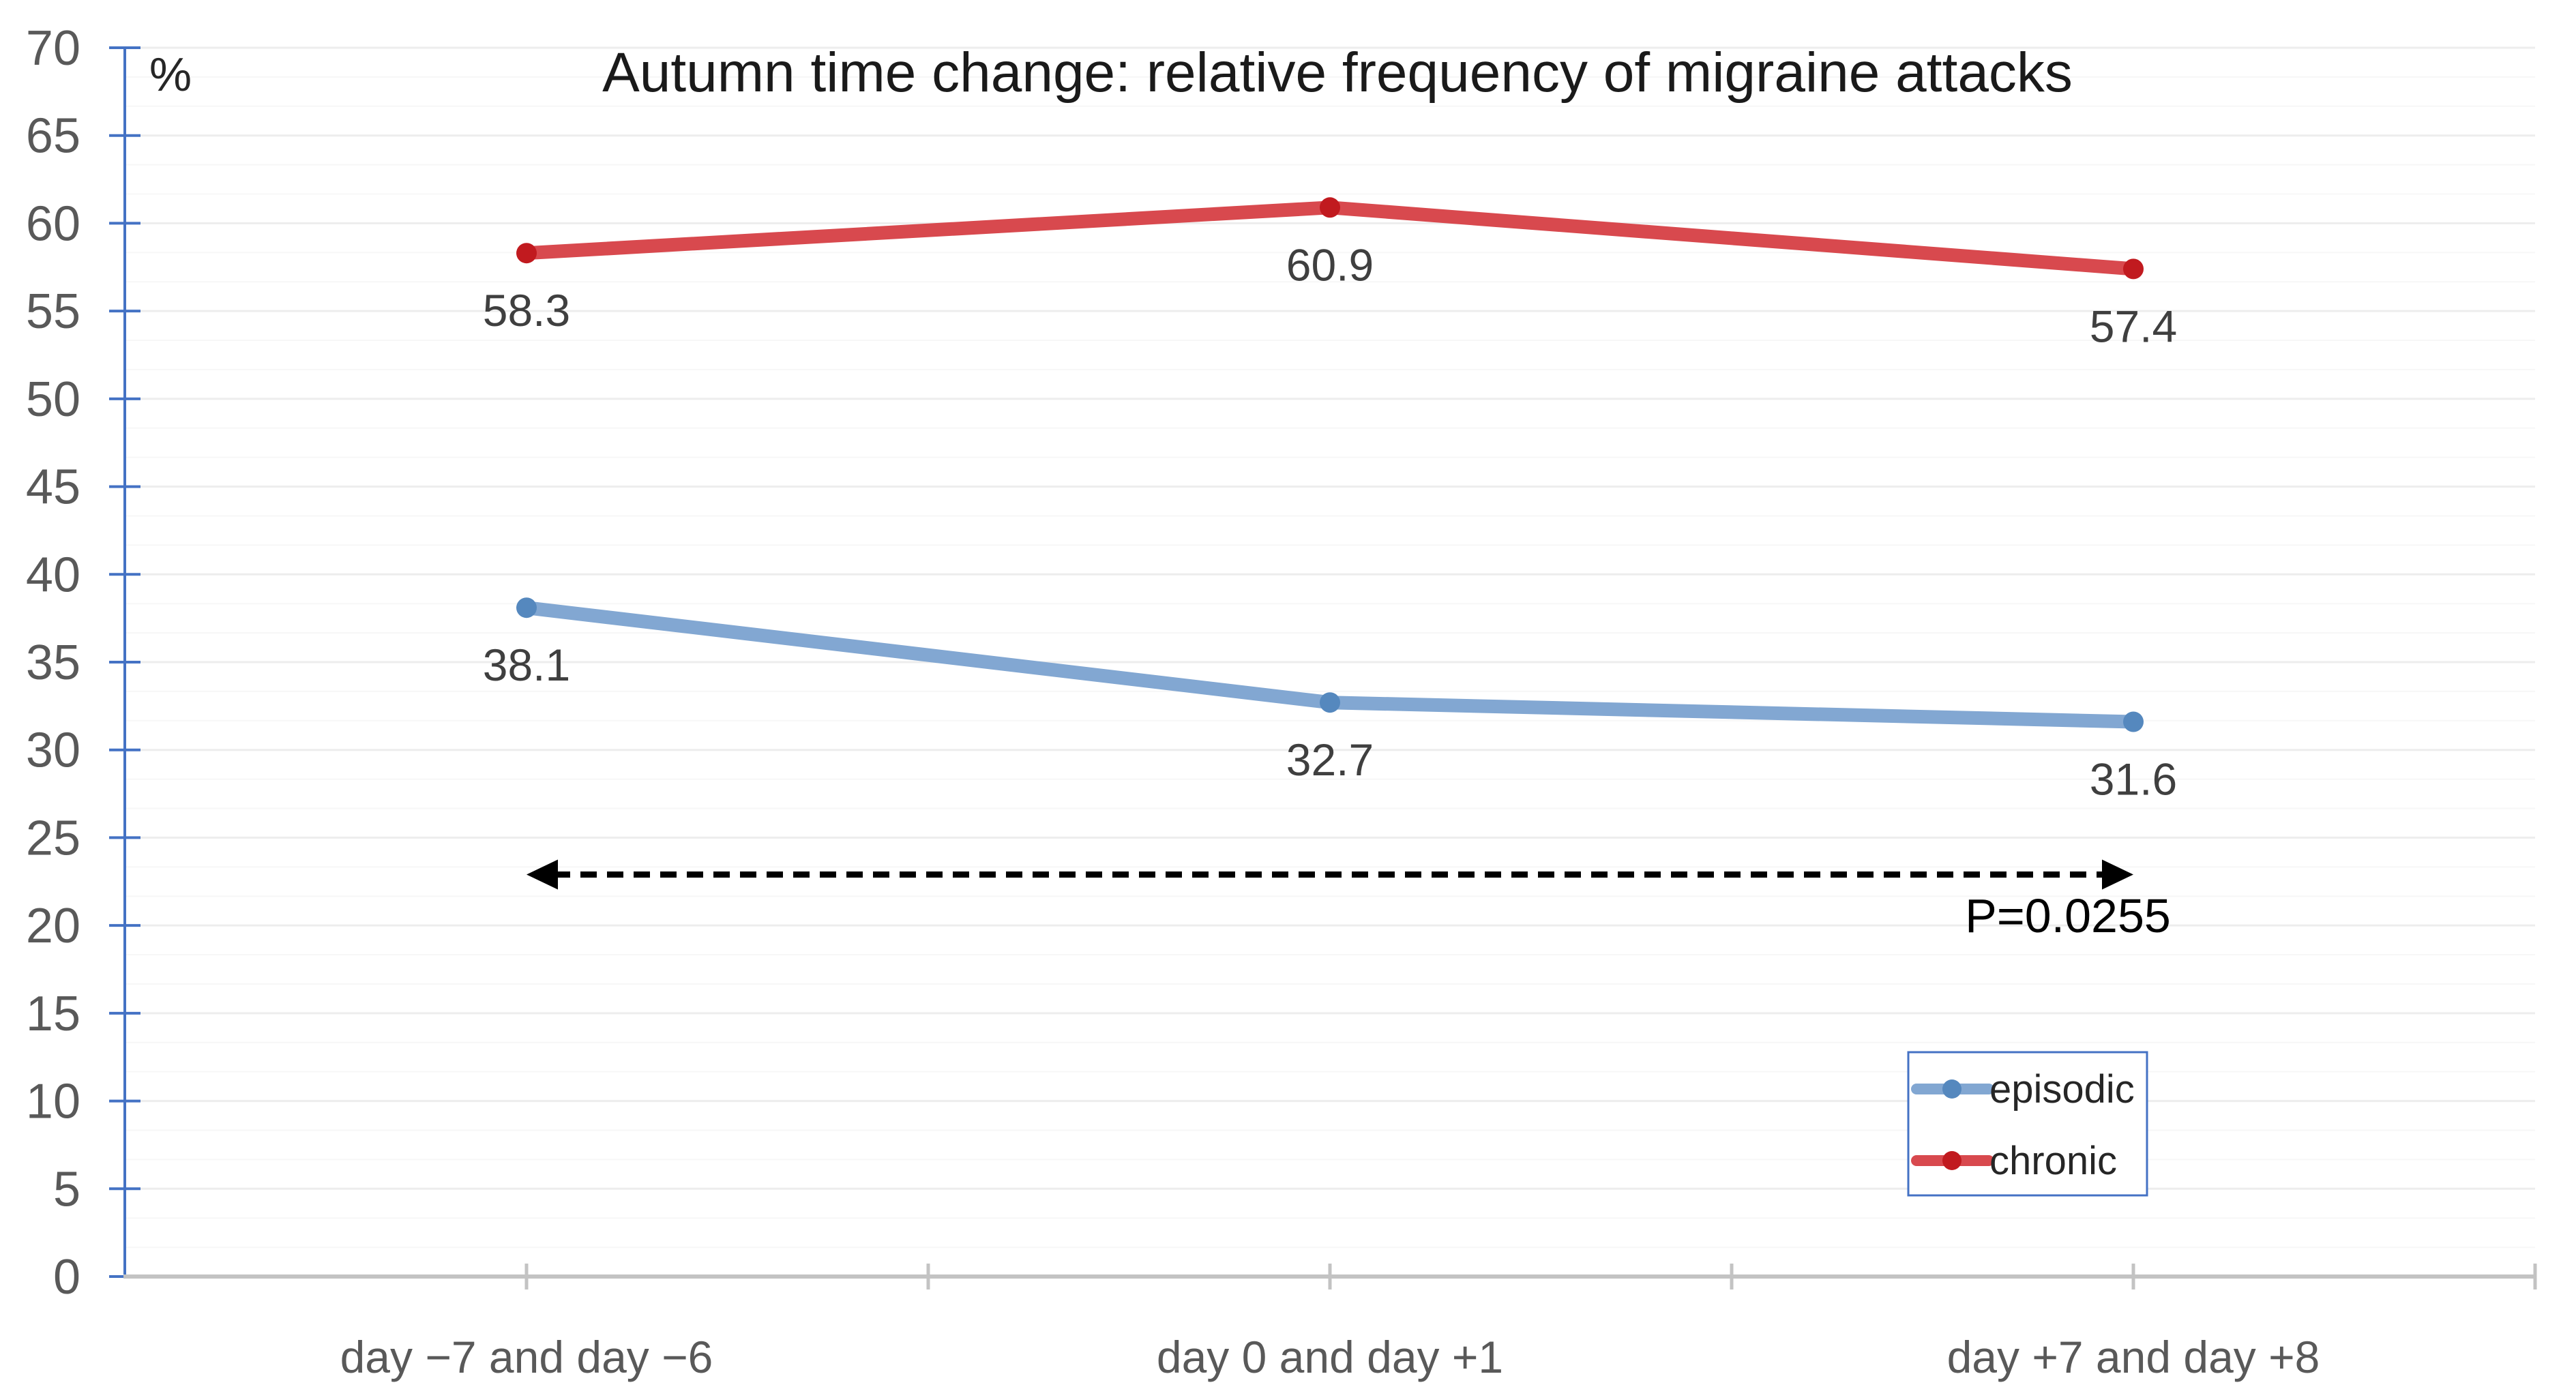  Describe the element at coordinates (2117, 875) in the screenshot. I see `arrow-head-right` at that location.